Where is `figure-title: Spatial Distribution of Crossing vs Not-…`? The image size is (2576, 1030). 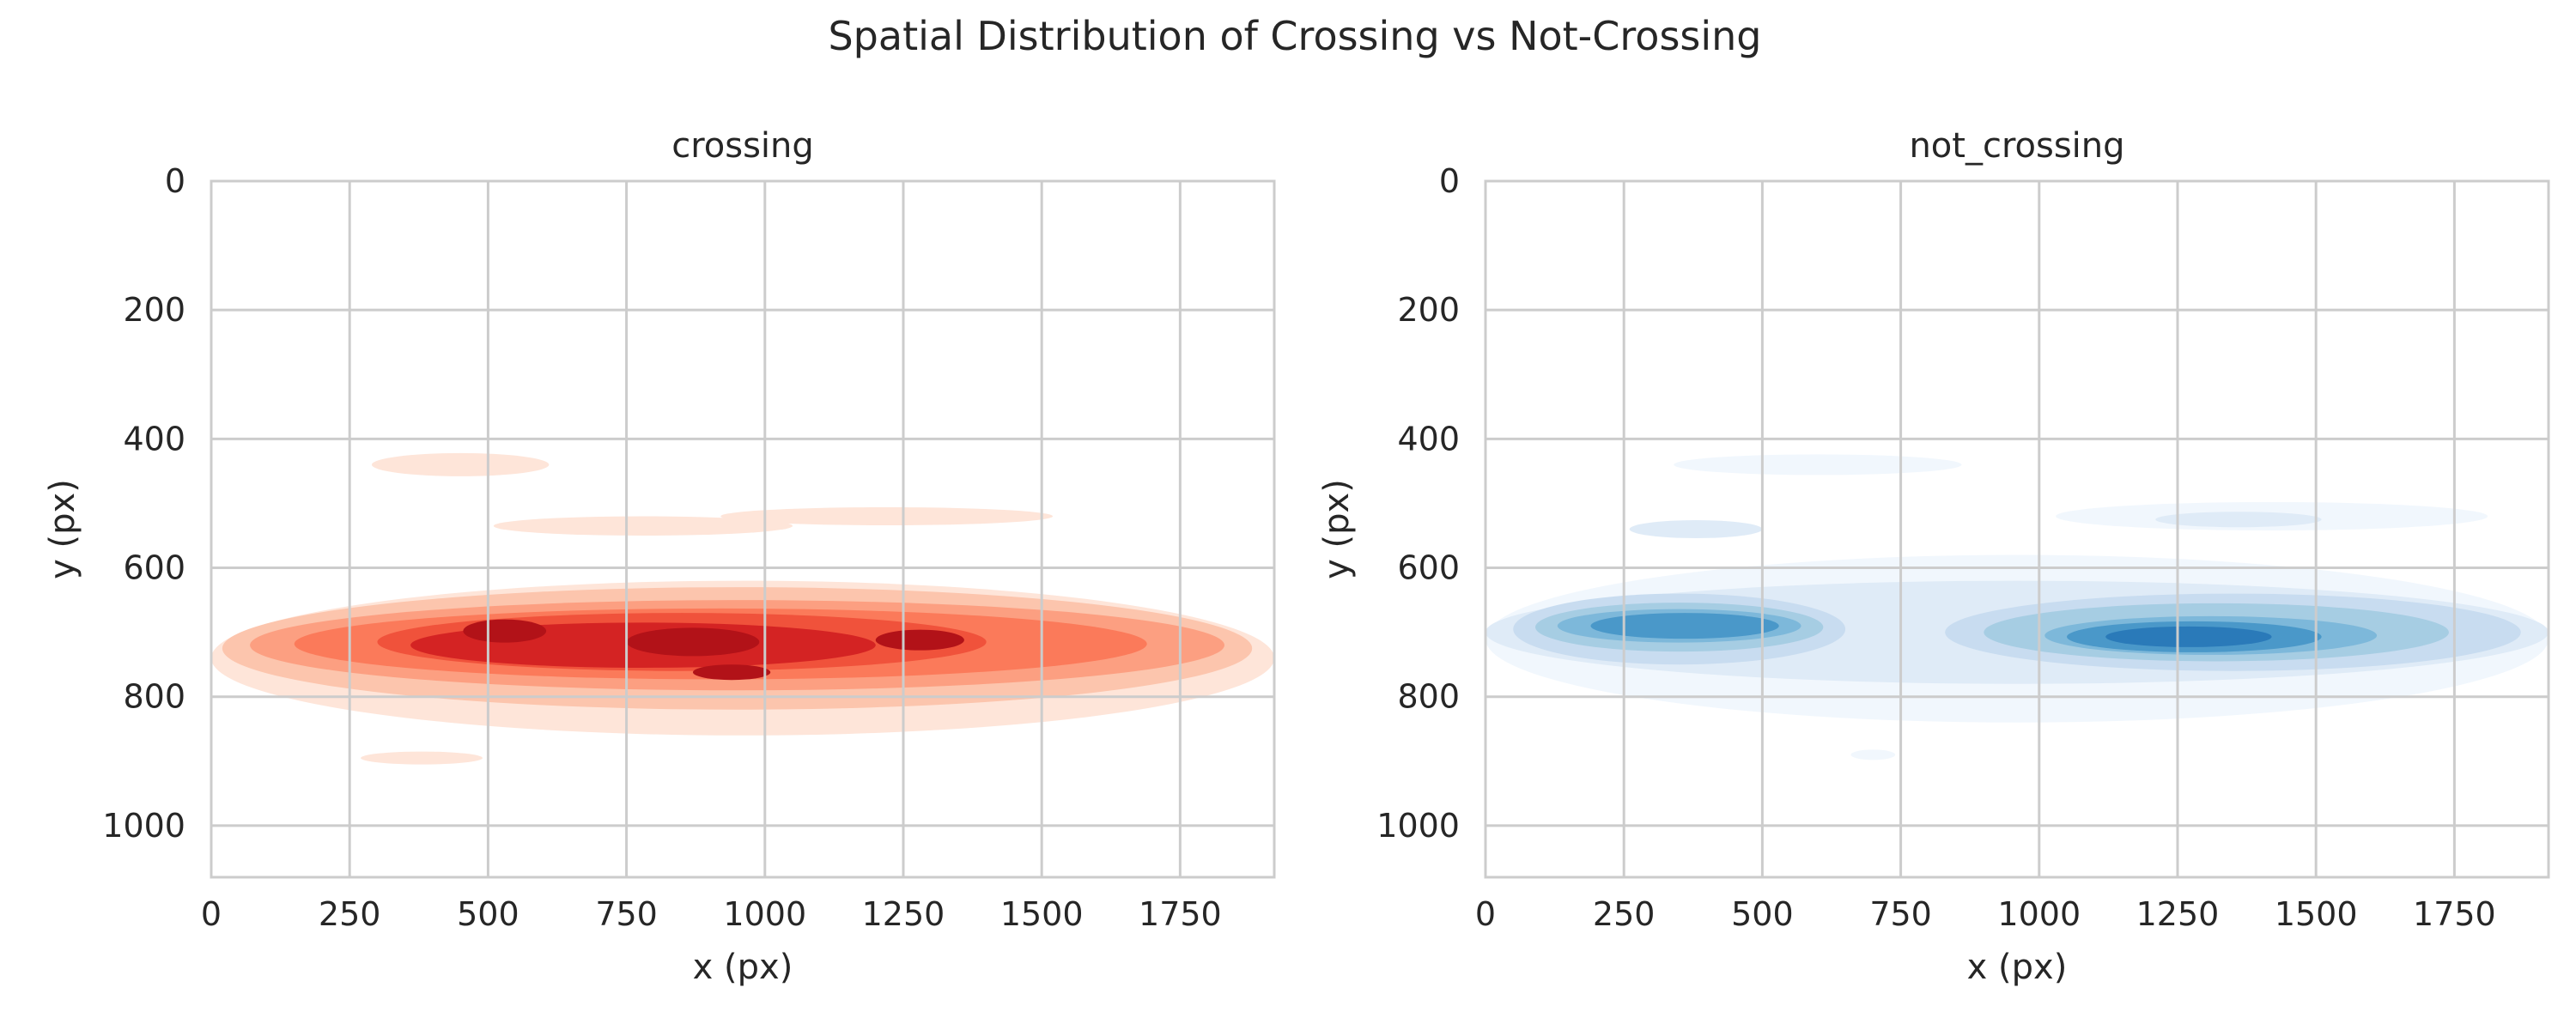
figure-title: Spatial Distribution of Crossing vs Not-… is located at coordinates (1294, 36).